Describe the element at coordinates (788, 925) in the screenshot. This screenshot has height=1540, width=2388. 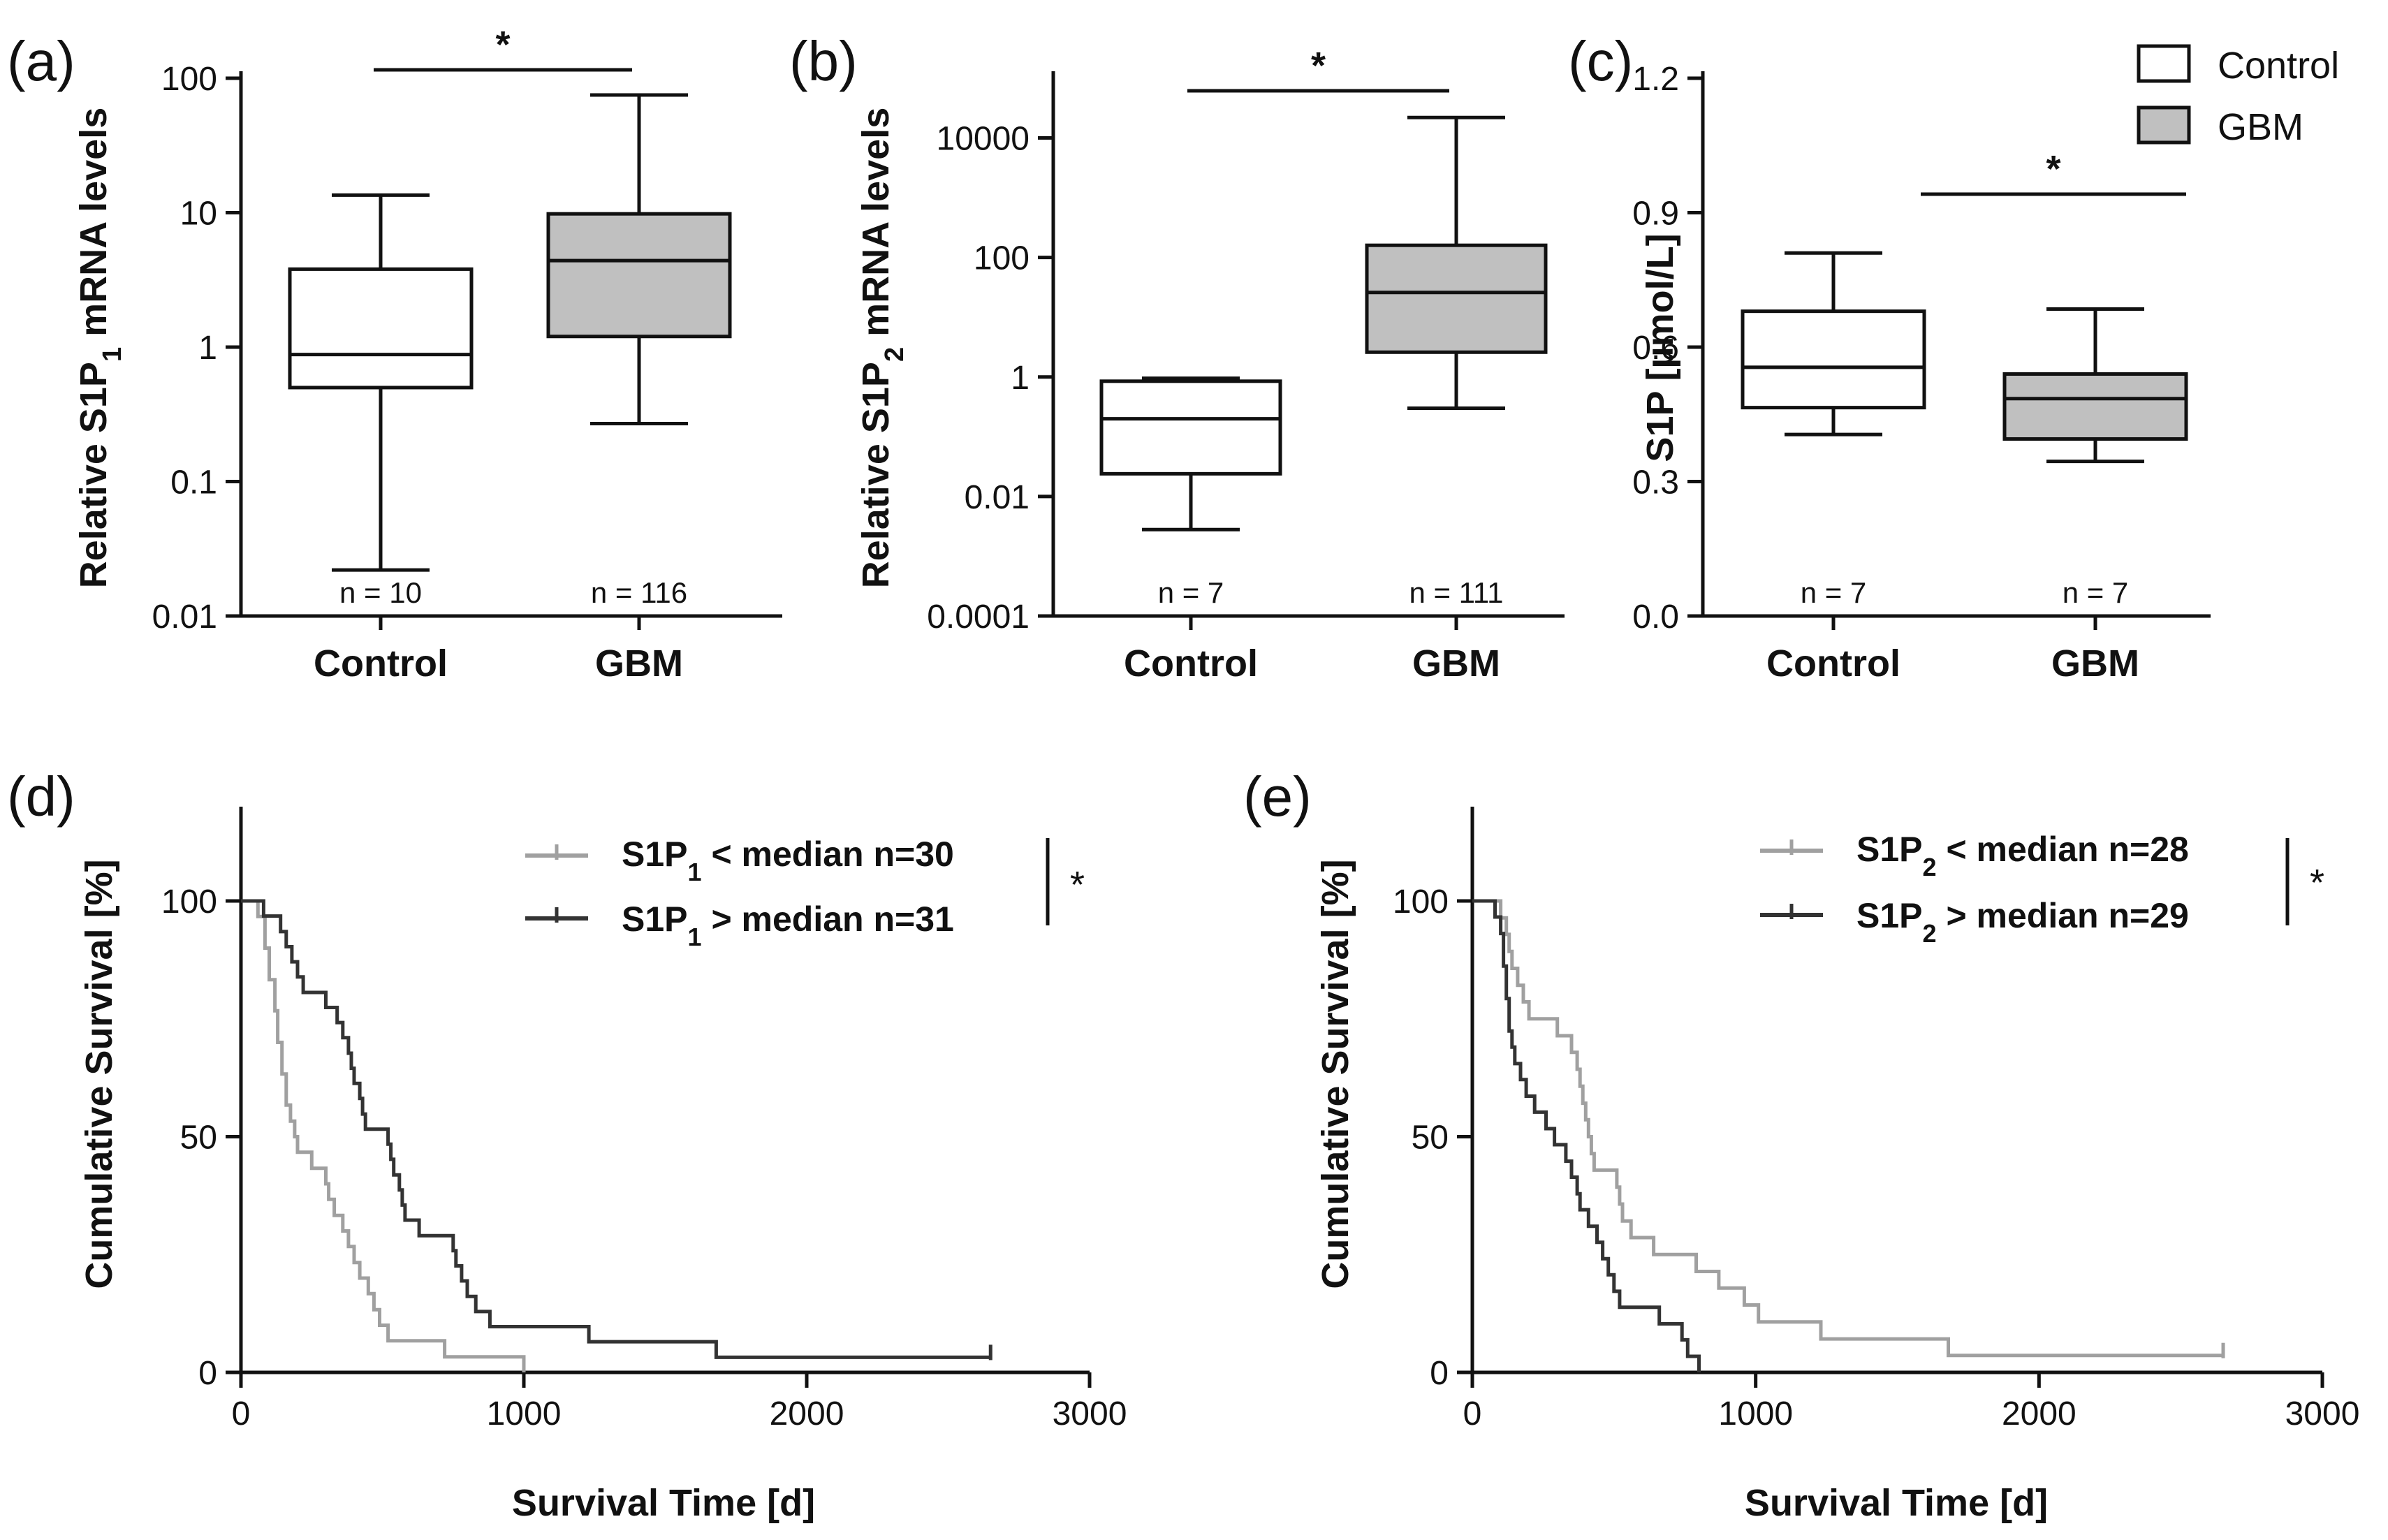
I see `legend-label-d-high: S1P1 > median n=31` at that location.